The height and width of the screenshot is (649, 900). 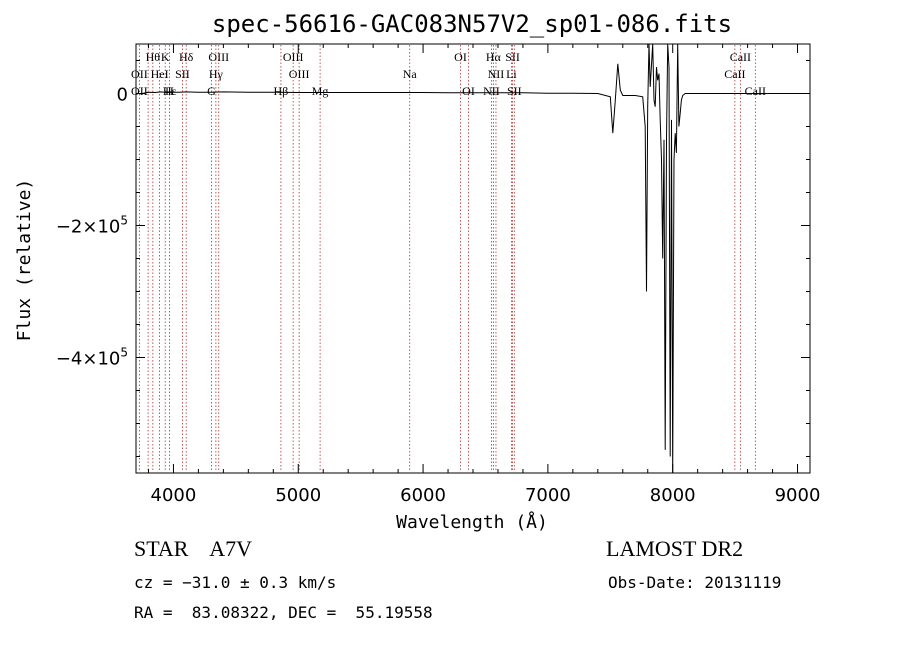 I want to click on object-classification: STAR A7V, so click(x=193, y=549).